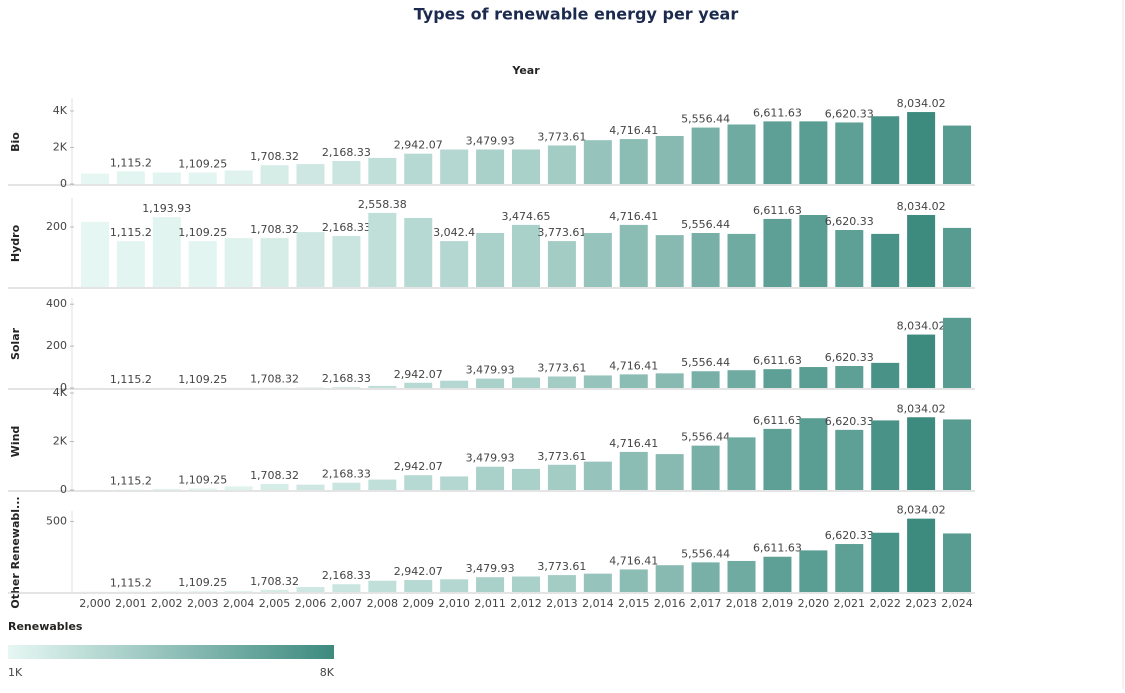 The width and height of the screenshot is (1125, 693). I want to click on data-label: 2,168.33, so click(346, 378).